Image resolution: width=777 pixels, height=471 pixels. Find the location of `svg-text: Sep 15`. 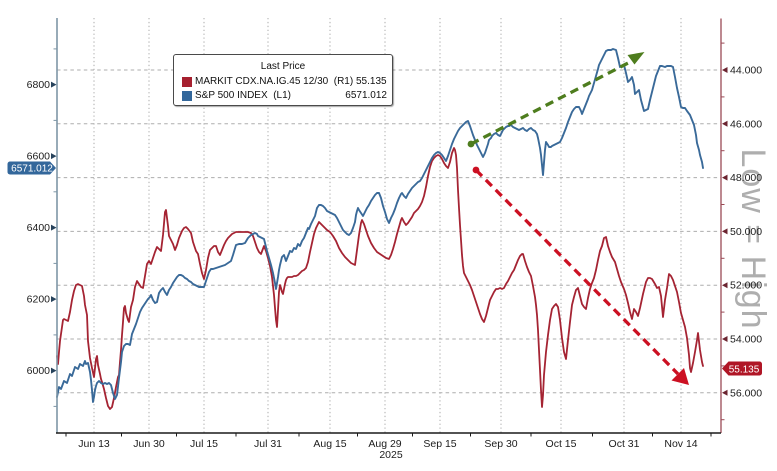

svg-text: Sep 15 is located at coordinates (439, 444).